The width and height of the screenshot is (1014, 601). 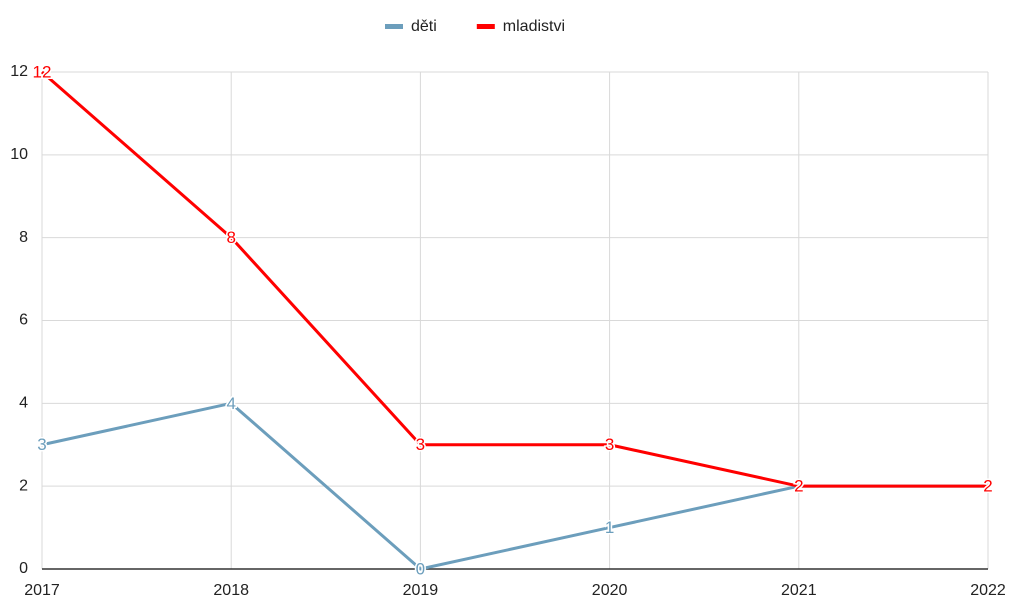 What do you see at coordinates (609, 527) in the screenshot?
I see `data-label: 1` at bounding box center [609, 527].